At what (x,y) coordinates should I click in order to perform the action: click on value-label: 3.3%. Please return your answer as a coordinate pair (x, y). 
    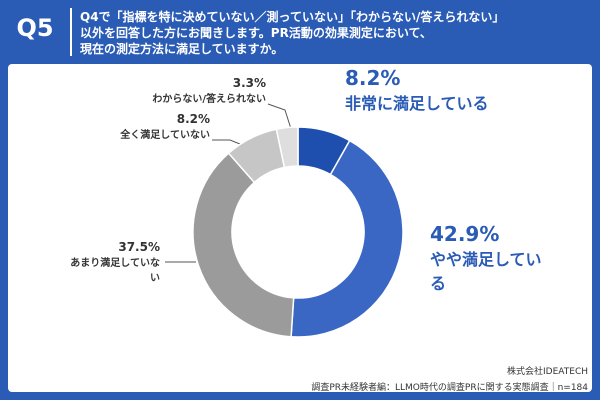
    Looking at the image, I should click on (249, 83).